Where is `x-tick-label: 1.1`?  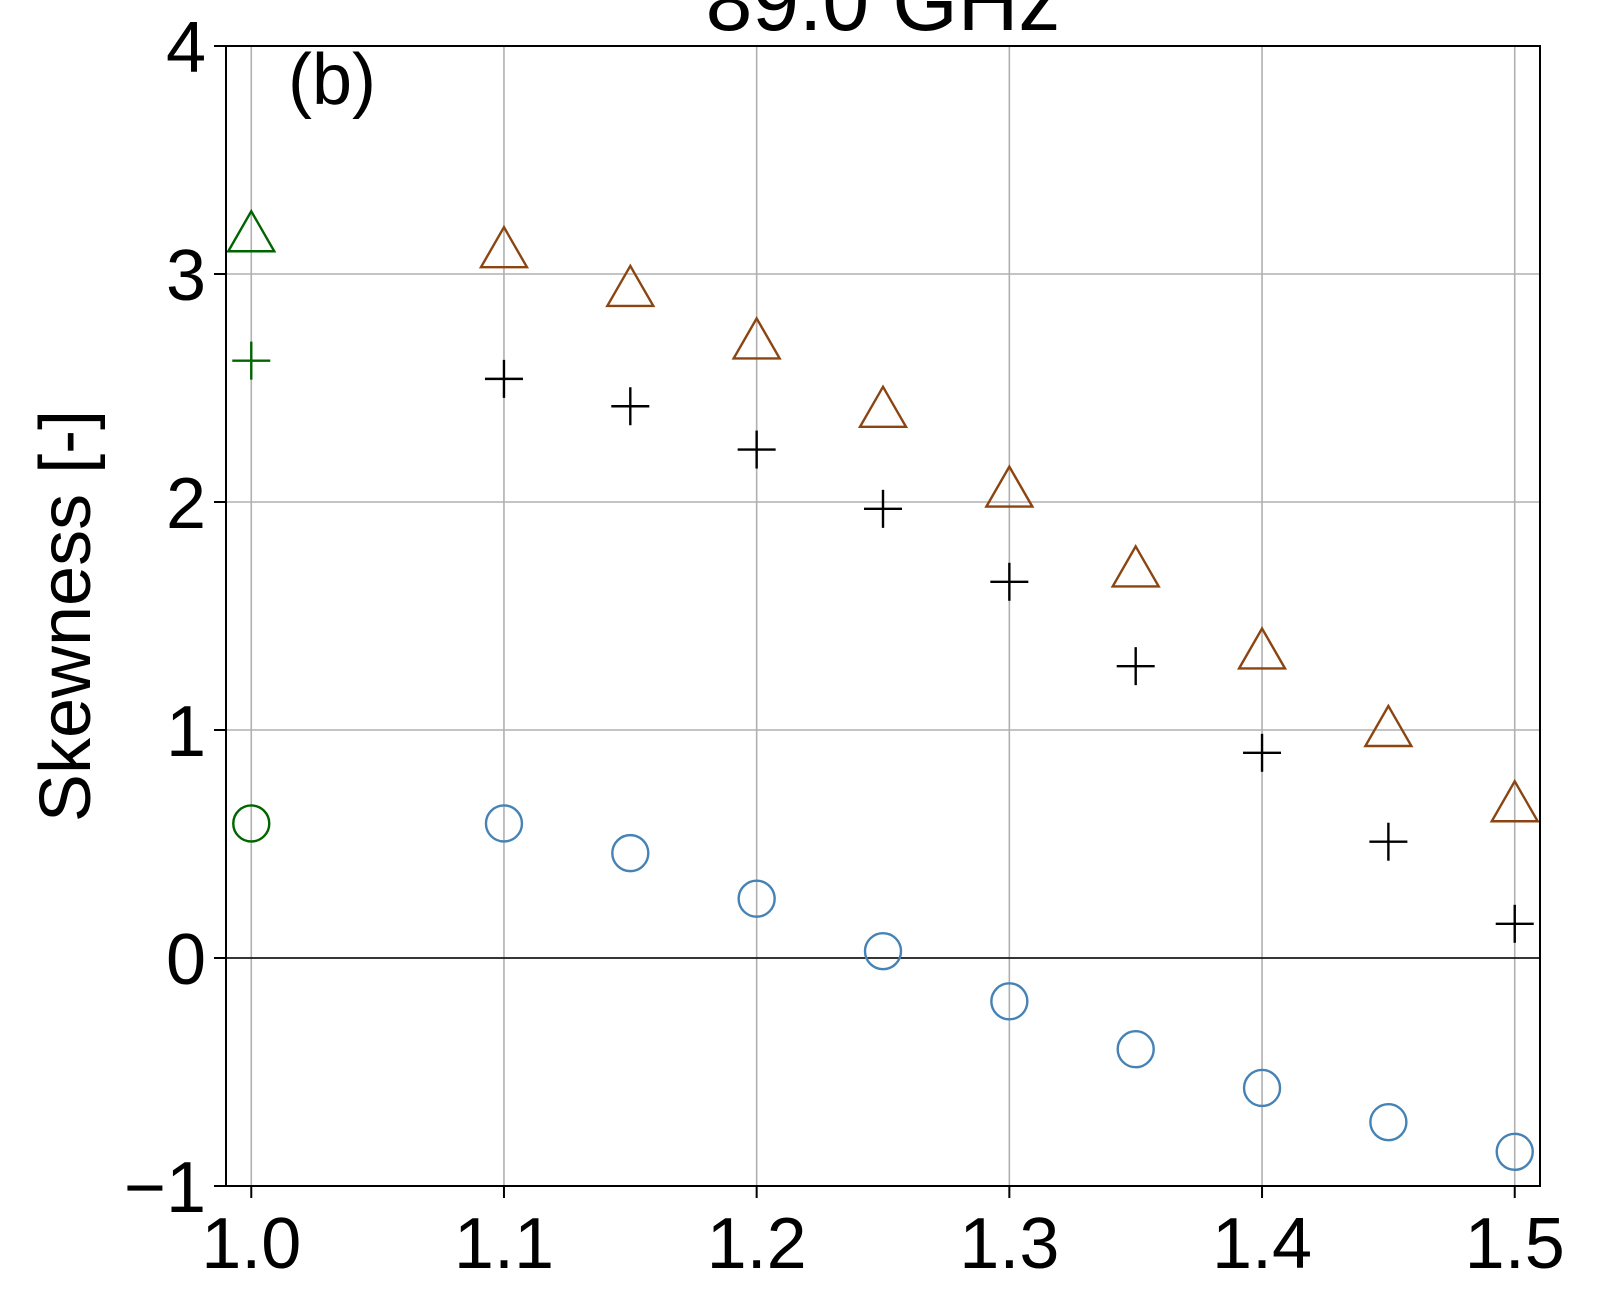 x-tick-label: 1.1 is located at coordinates (504, 1244).